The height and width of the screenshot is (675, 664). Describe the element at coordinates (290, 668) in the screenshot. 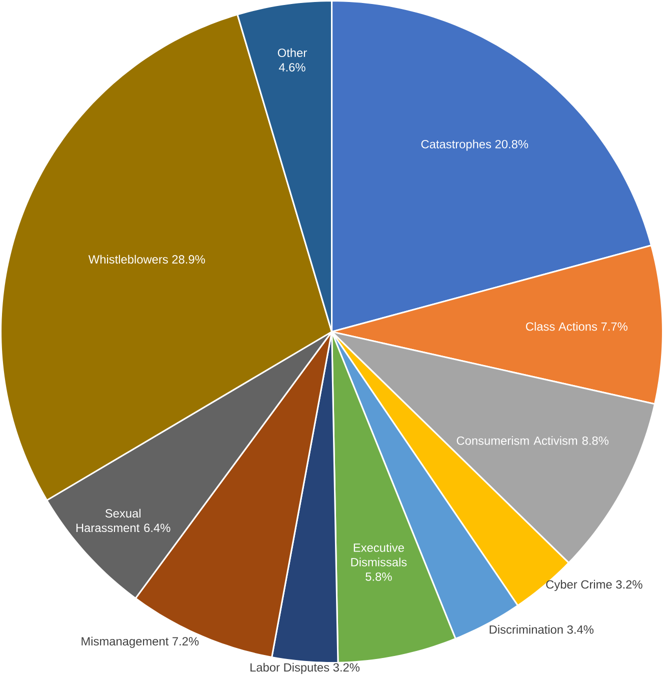

I see `slice-label: Labor Disputes` at that location.